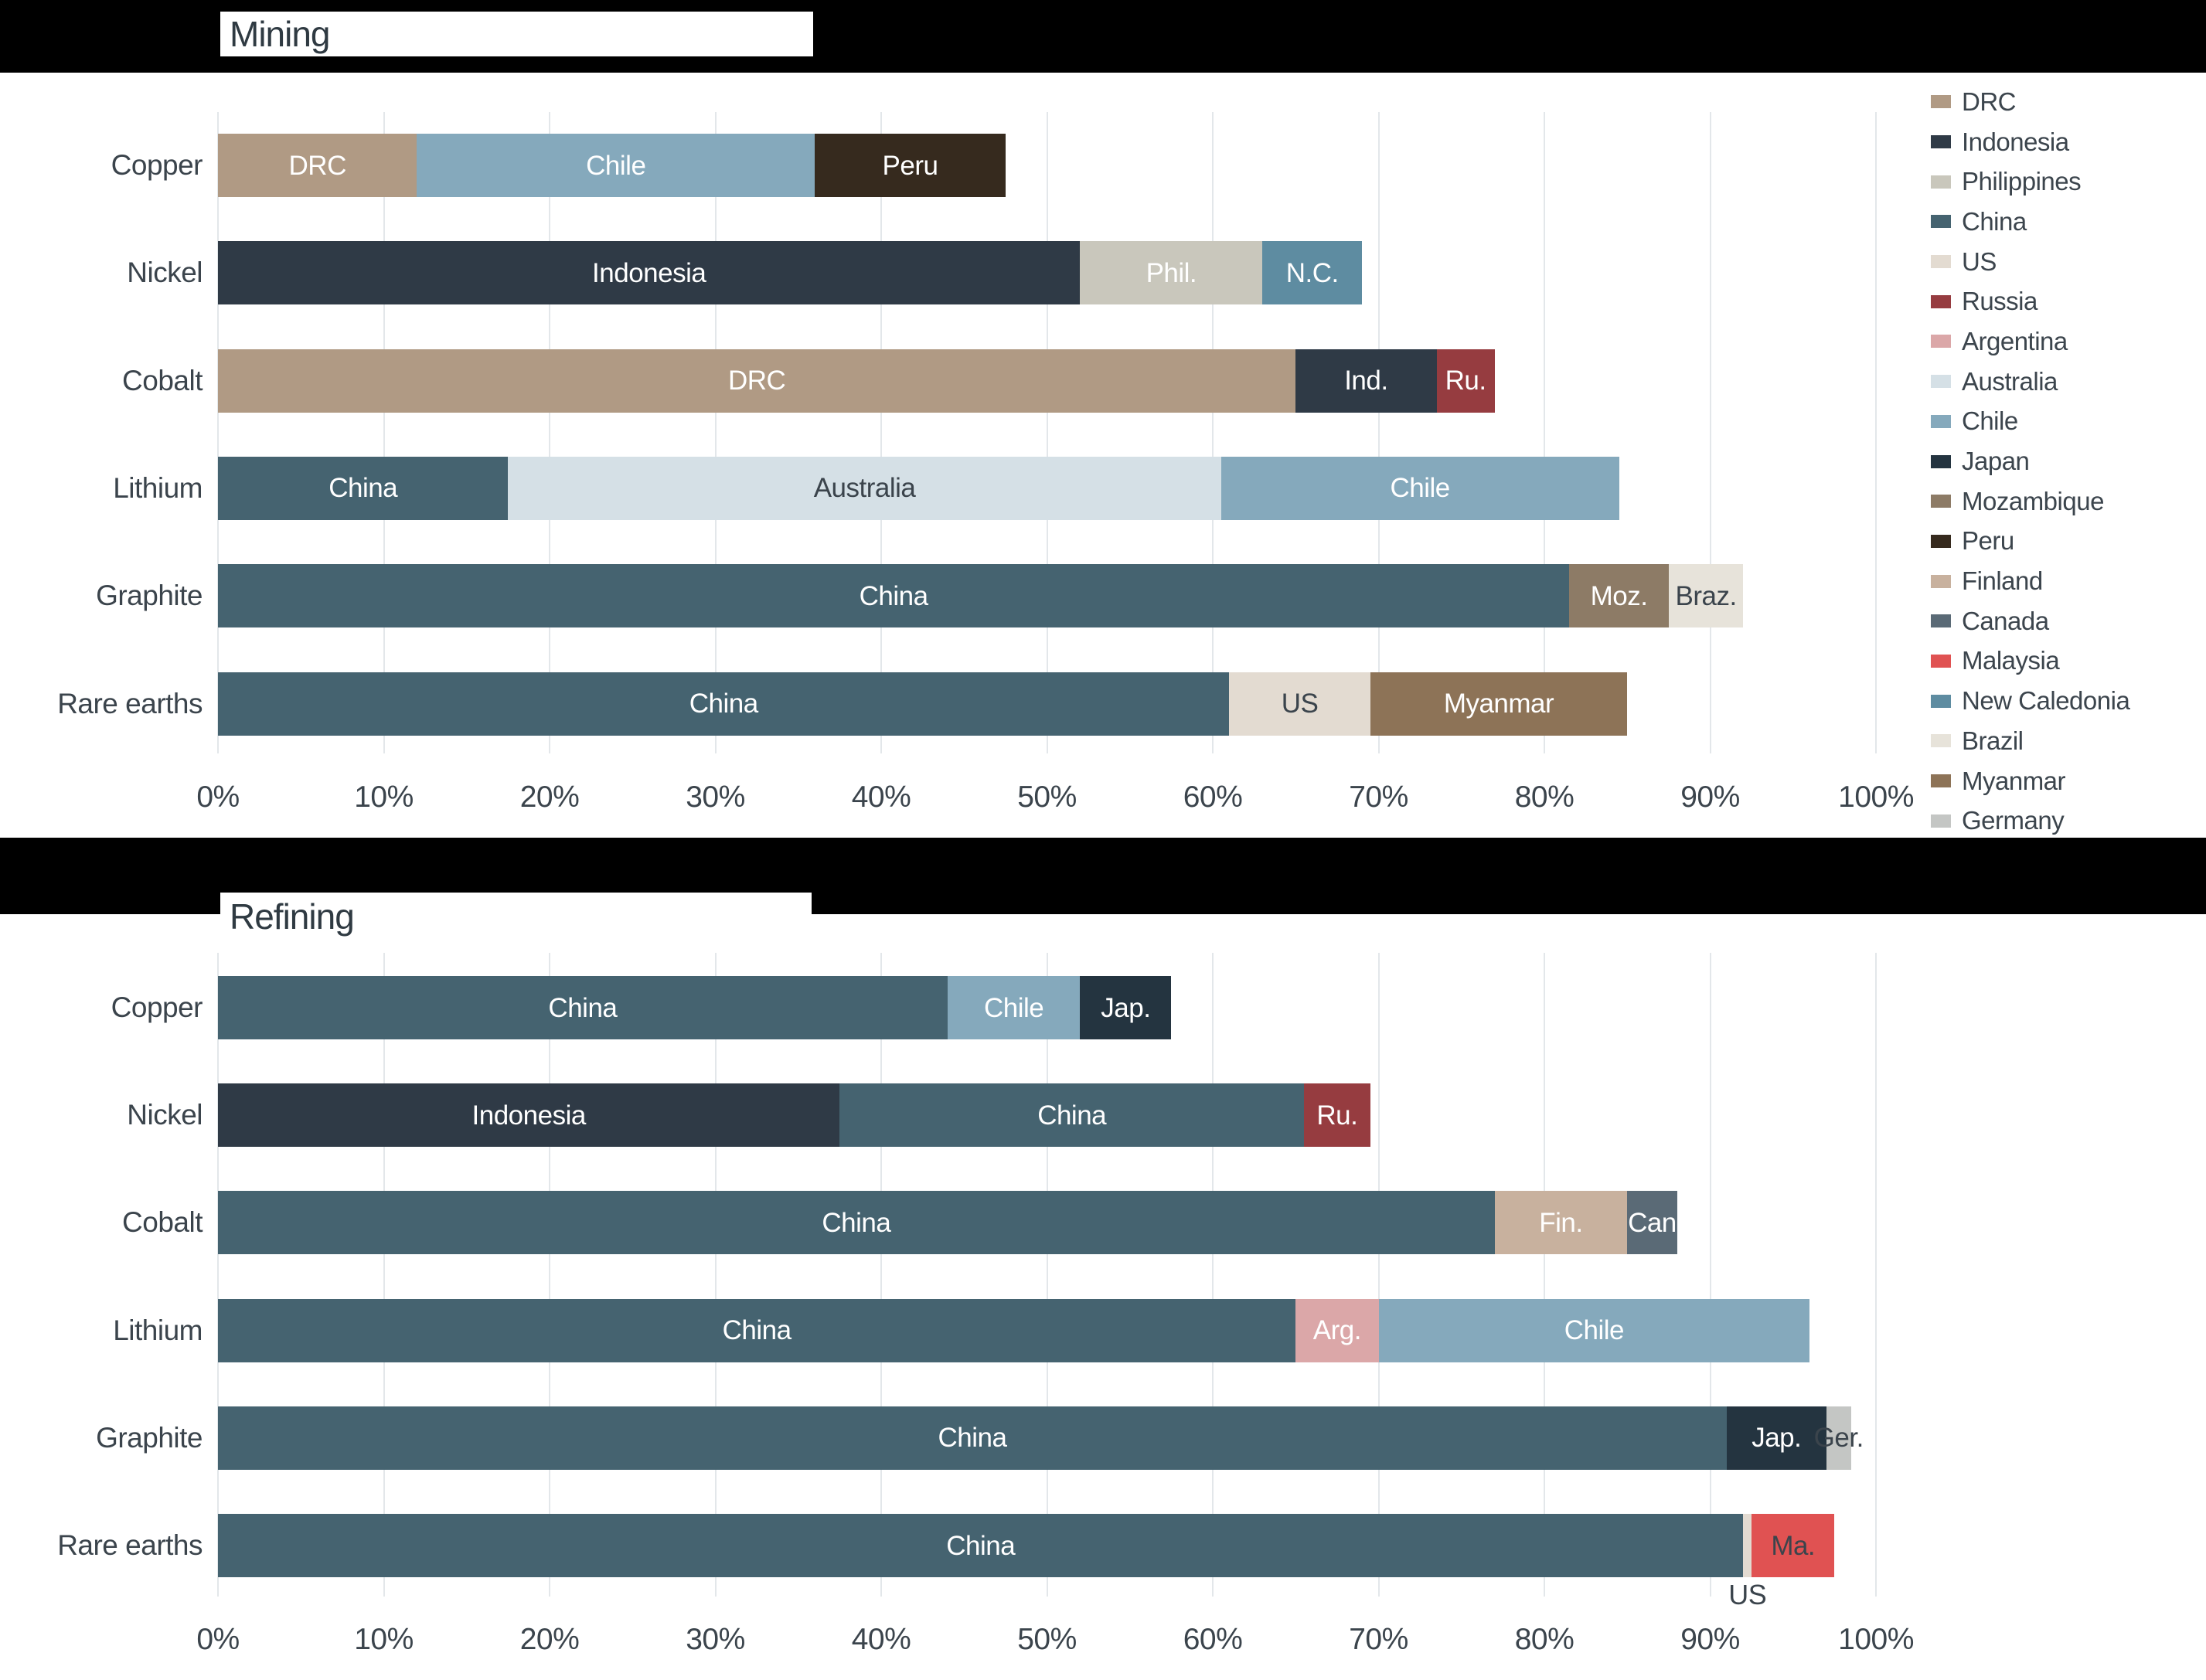 Image resolution: width=2206 pixels, height=1680 pixels. I want to click on axis-tick-label: 70%, so click(1378, 797).